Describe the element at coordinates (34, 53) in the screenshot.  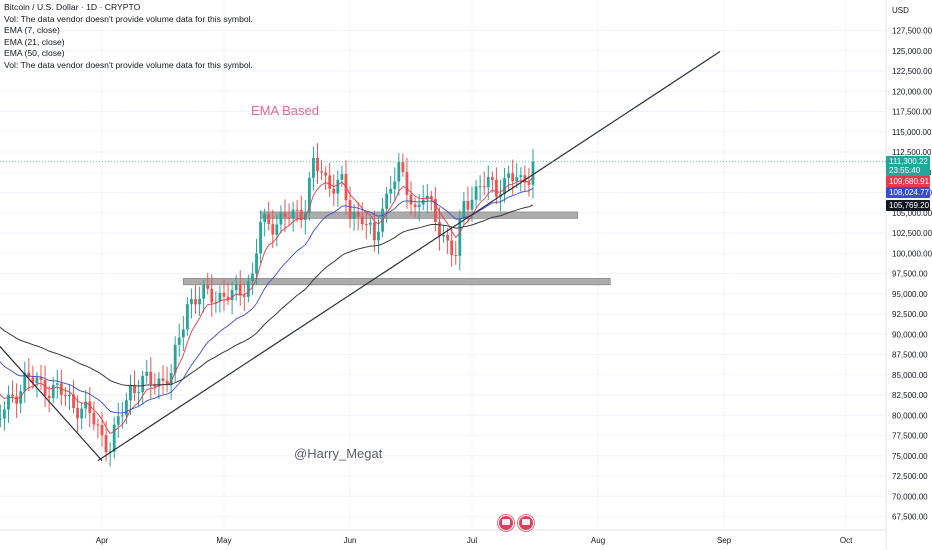
I see `ema50-indicator: EMA (50, close)` at that location.